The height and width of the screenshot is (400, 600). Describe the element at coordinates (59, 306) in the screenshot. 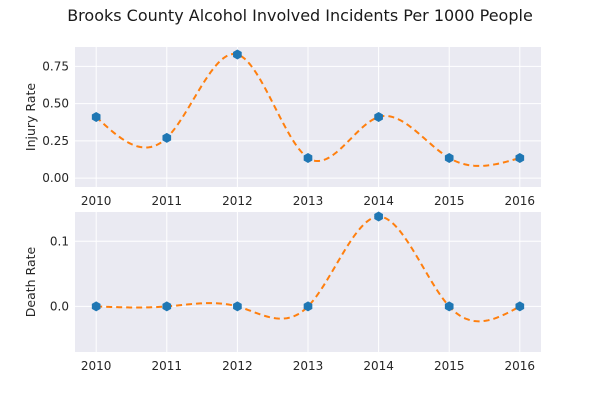

I see `y-tick-label: 0.0` at that location.